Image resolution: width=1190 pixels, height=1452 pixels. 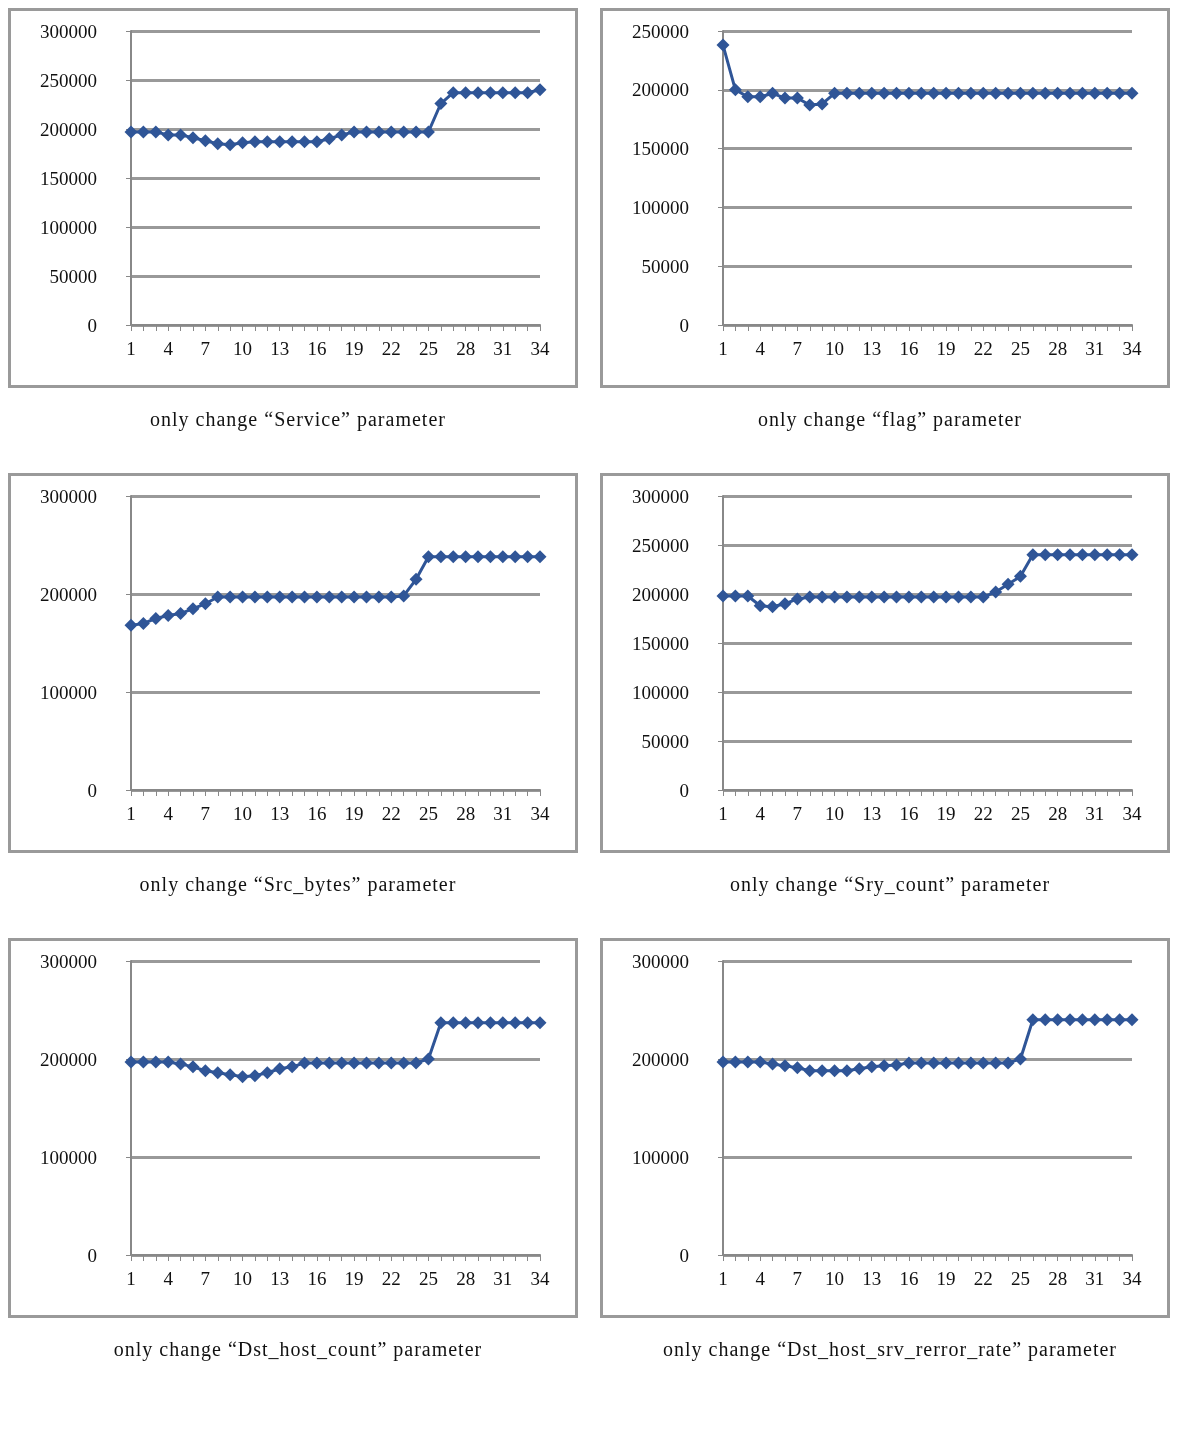 I want to click on x-tick-label: 7, so click(x=797, y=348).